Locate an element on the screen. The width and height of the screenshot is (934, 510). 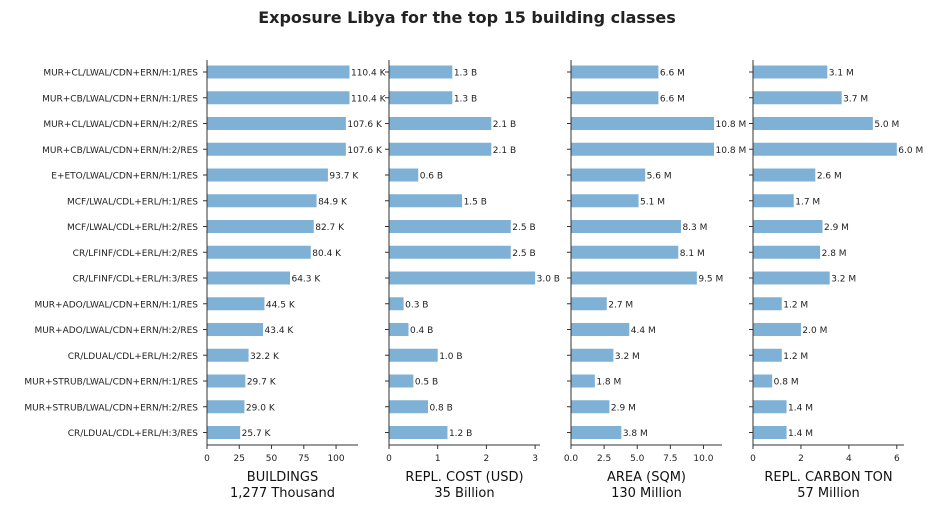
value-label: 5.6 M is located at coordinates (659, 177).